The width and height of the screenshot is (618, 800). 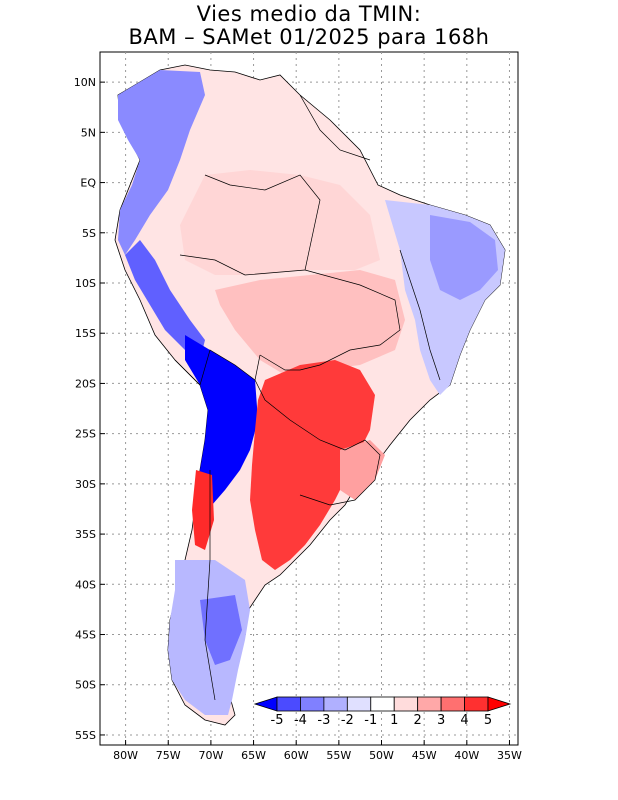 I want to click on colorbar-label: 5, so click(x=488, y=720).